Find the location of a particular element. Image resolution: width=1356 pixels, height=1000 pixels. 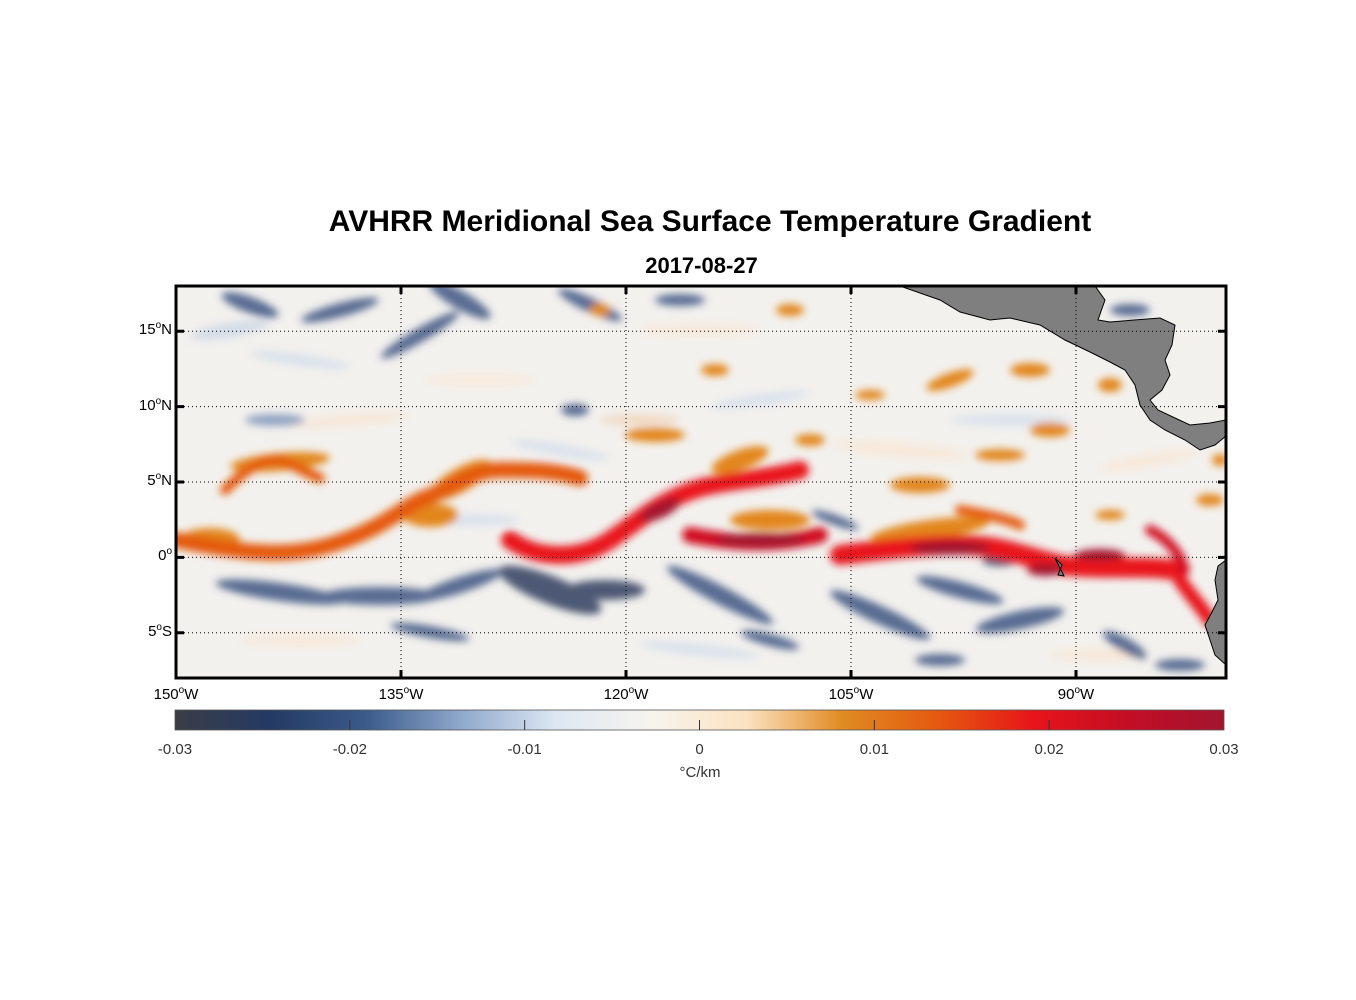

lon-label: 90oW is located at coordinates (1076, 694).